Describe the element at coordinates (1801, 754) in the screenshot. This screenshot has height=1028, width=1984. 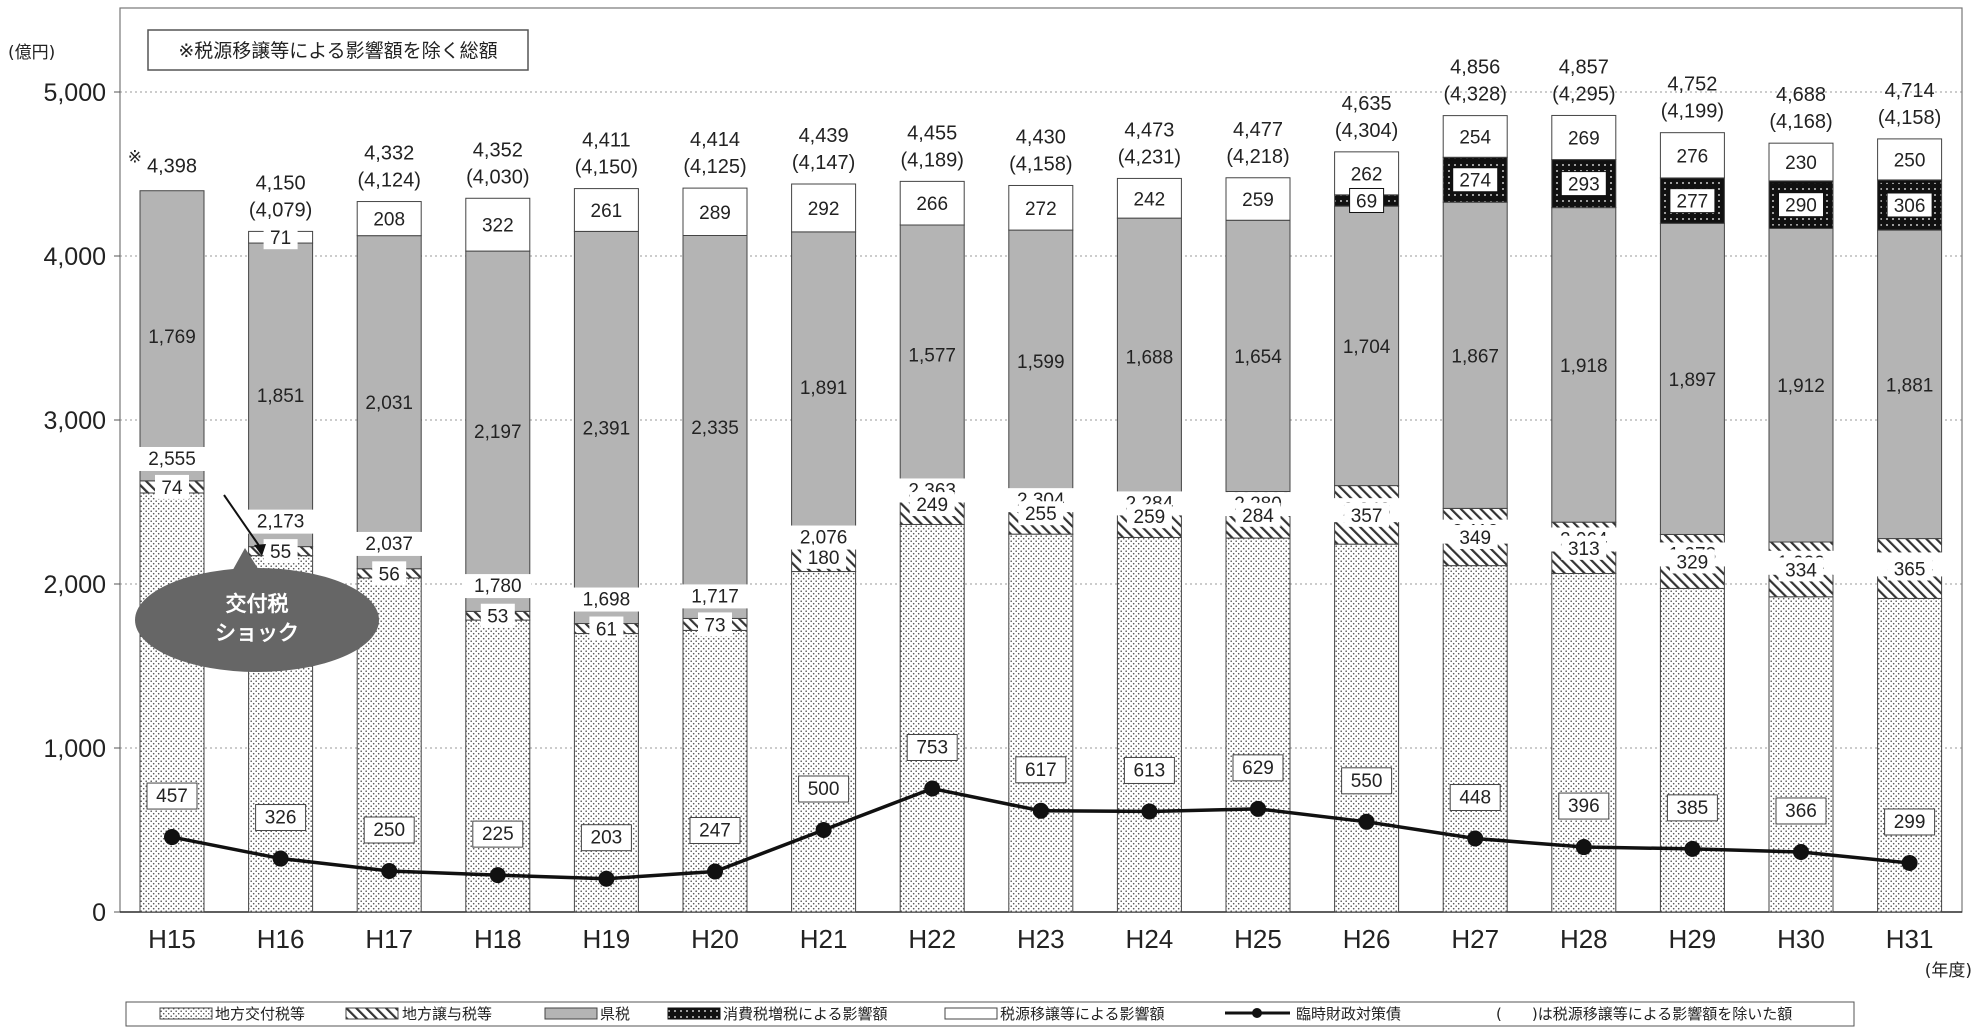
I see `bar-0-H30` at that location.